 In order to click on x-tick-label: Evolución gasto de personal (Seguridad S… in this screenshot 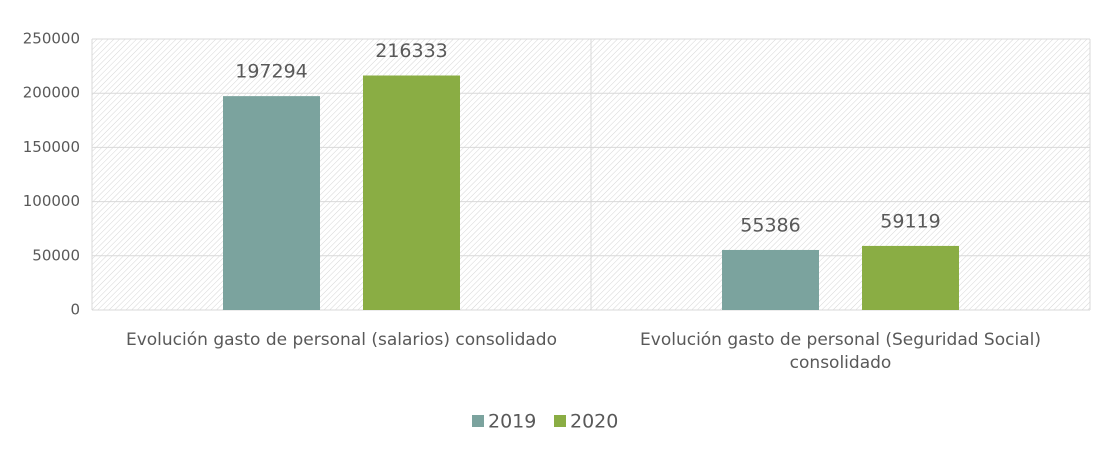, I will do `click(840, 351)`.